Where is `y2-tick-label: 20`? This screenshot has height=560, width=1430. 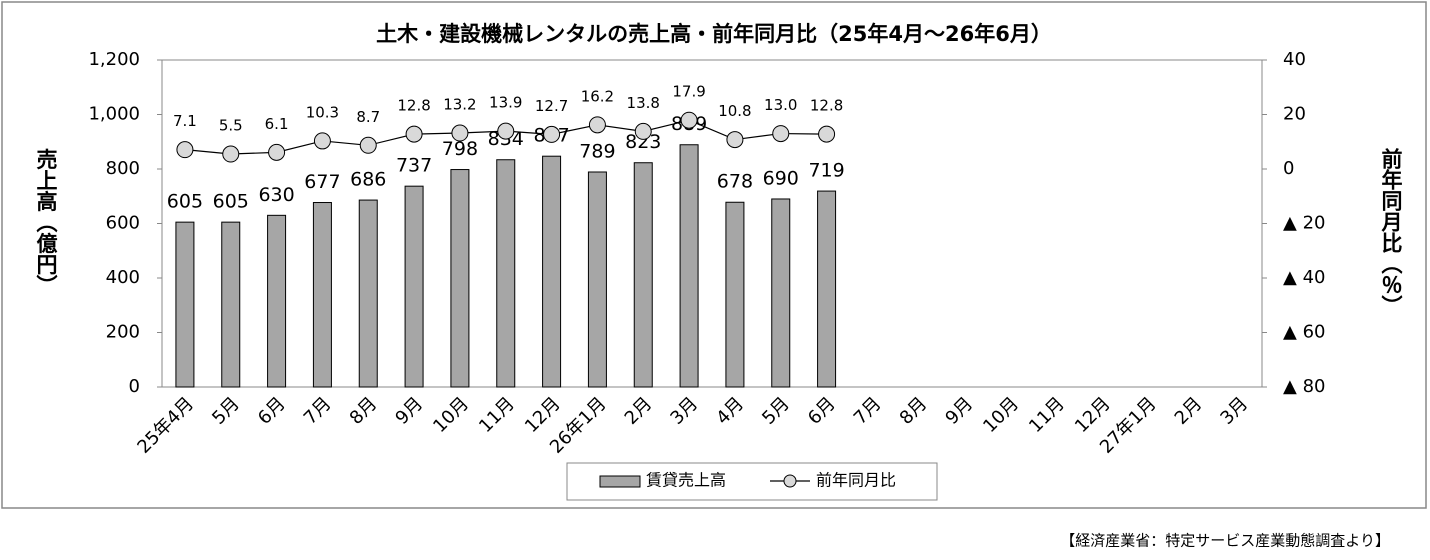
y2-tick-label: 20 is located at coordinates (1294, 114).